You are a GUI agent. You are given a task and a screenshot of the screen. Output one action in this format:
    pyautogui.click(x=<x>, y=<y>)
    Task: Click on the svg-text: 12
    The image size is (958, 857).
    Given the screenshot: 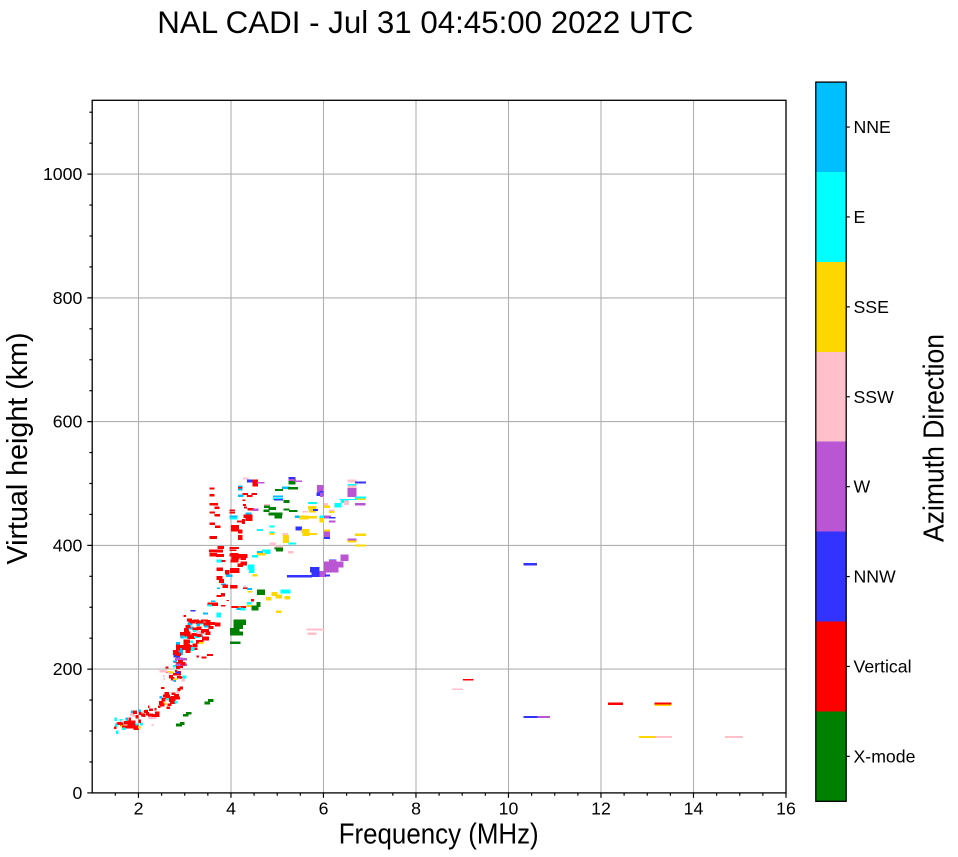 What is the action you would take?
    pyautogui.click(x=601, y=809)
    